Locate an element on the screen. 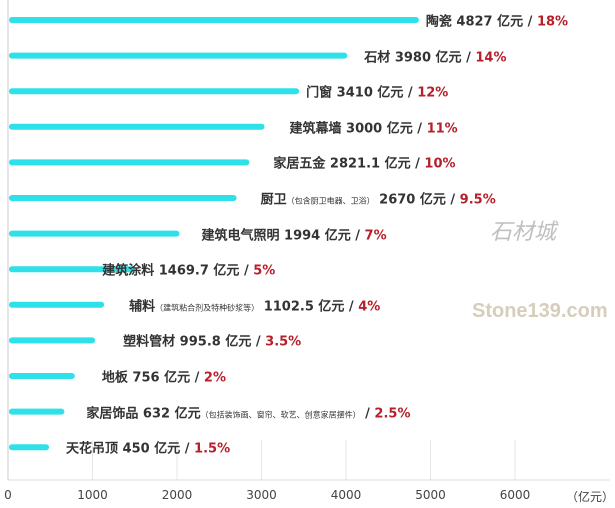 This screenshot has width=615, height=508. value-label: 3980 亿元 is located at coordinates (426, 58).